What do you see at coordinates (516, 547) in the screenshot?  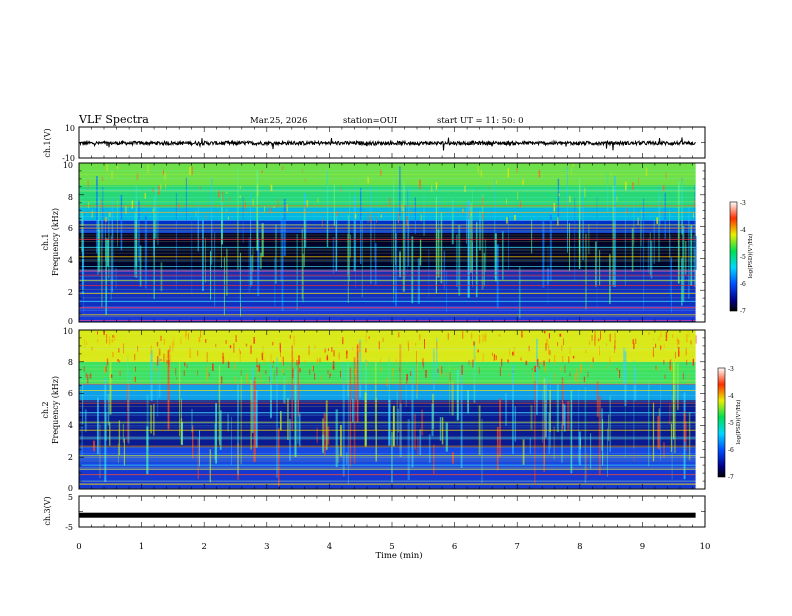 I see `xtick-7: 7` at bounding box center [516, 547].